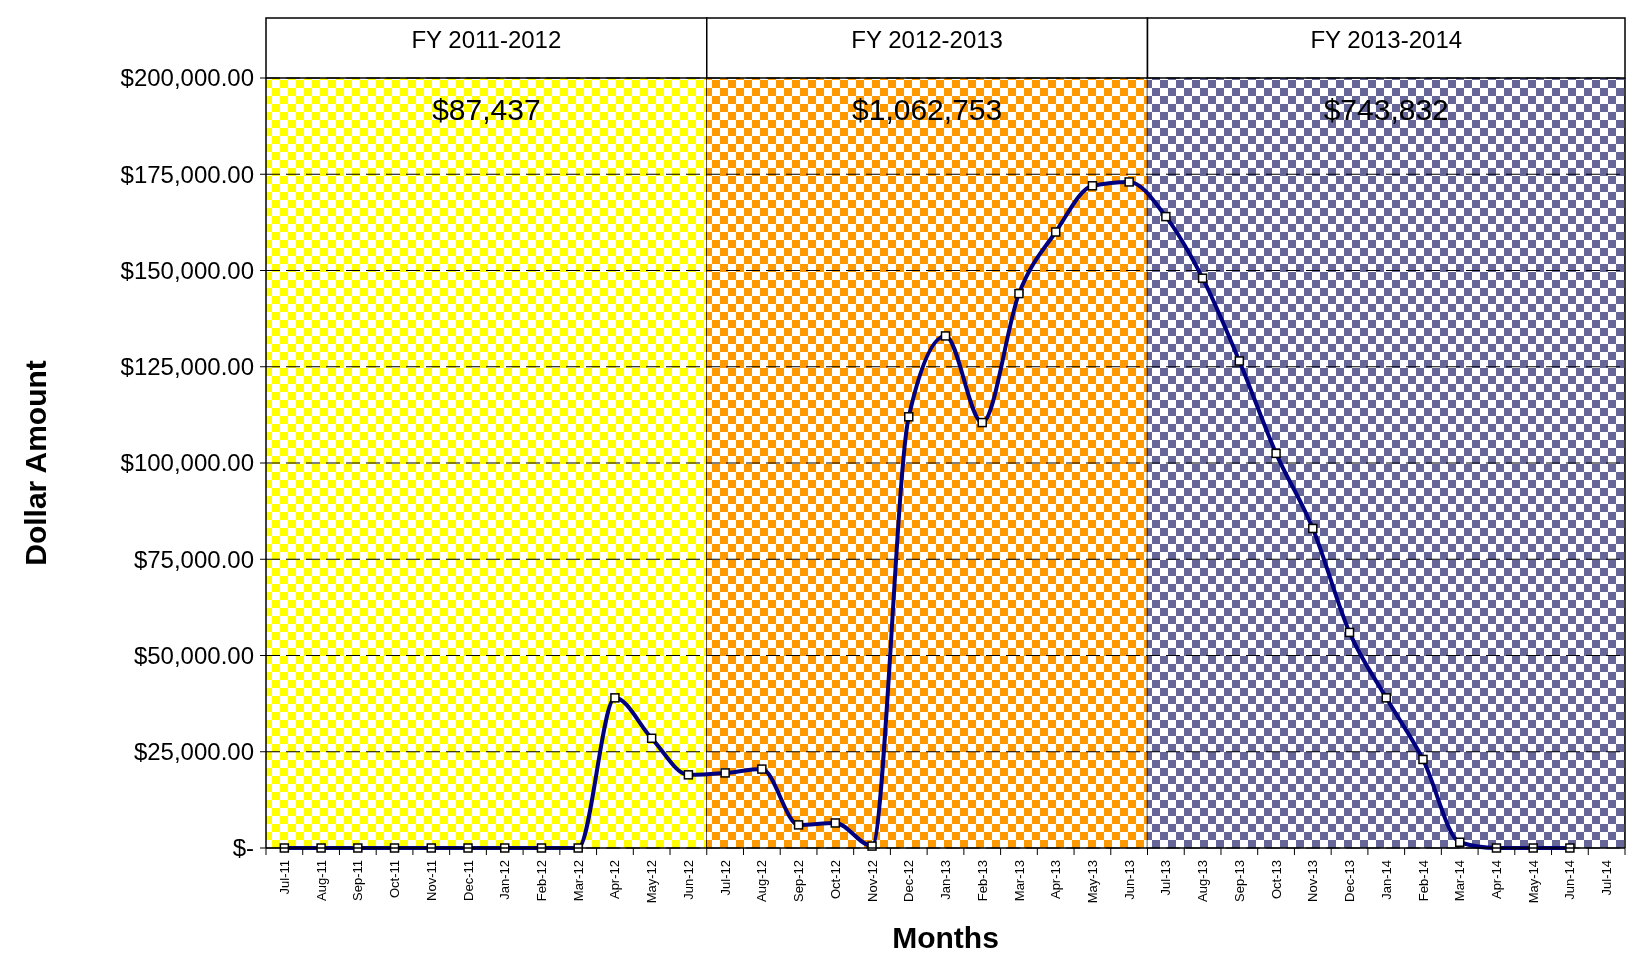  I want to click on x-tick-label: Dec-11, so click(468, 880).